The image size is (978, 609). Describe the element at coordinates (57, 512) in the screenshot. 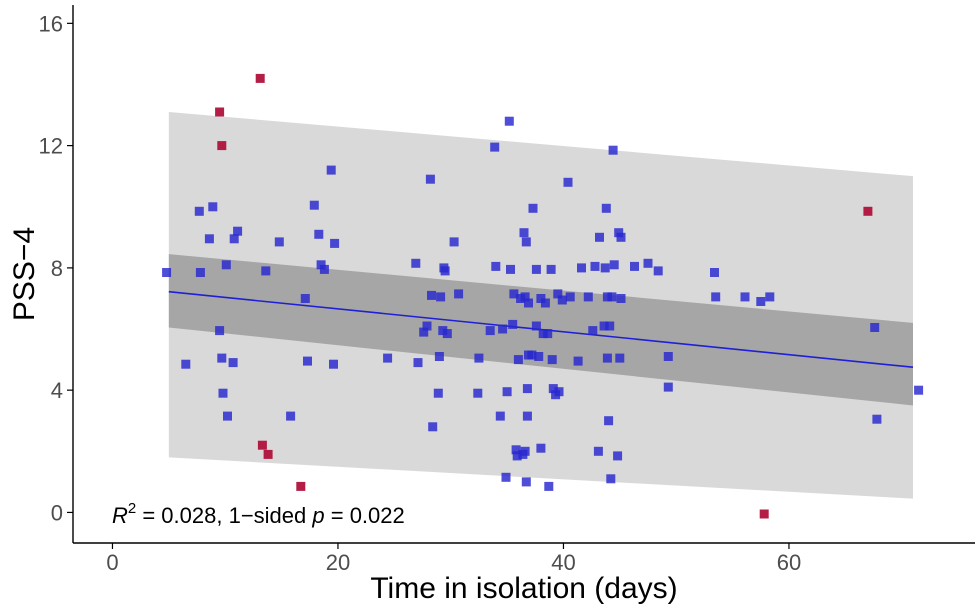

I see `y-tick-label: 0` at that location.